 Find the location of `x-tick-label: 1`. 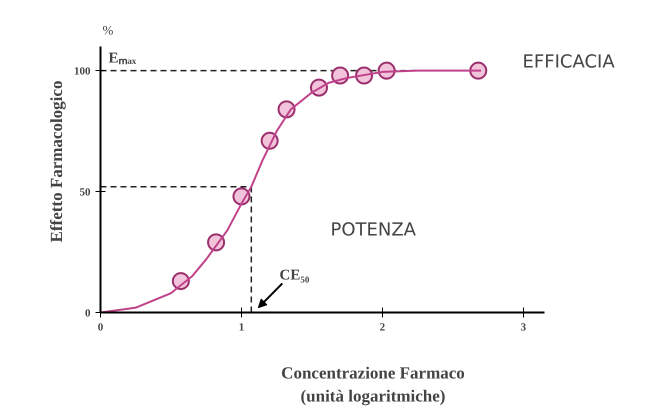

x-tick-label: 1 is located at coordinates (241, 328).